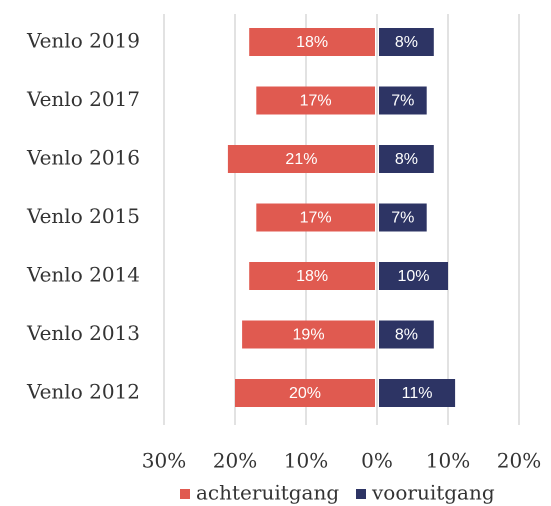  I want to click on data-label: 11%, so click(417, 393).